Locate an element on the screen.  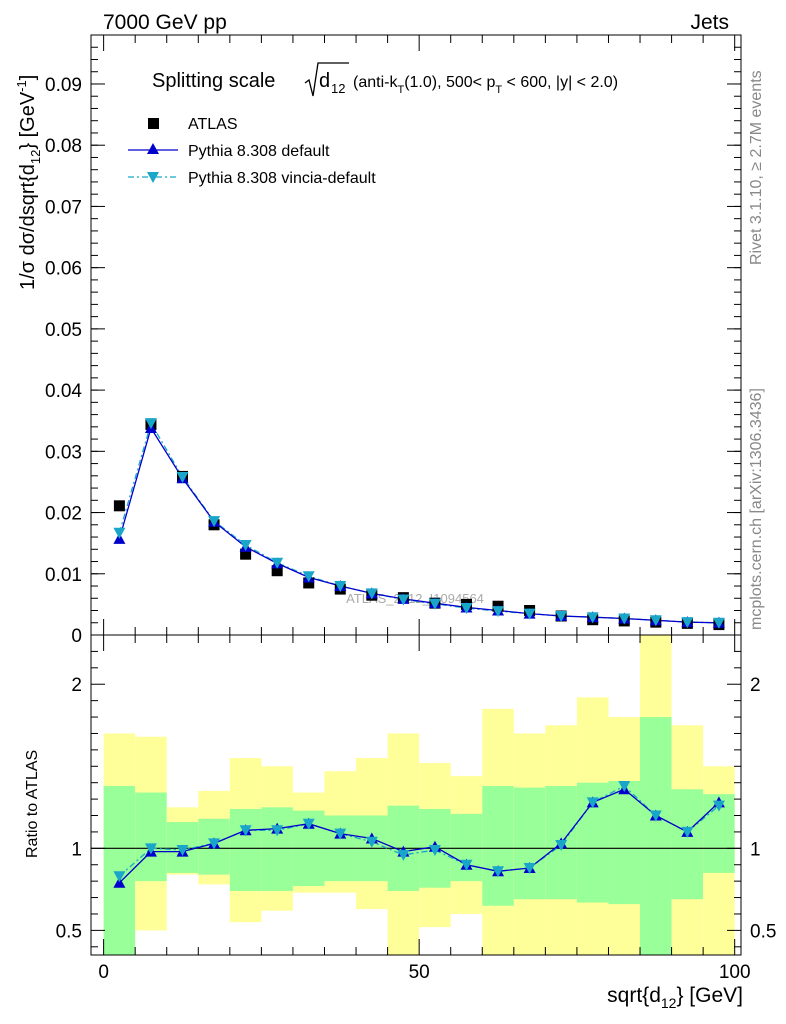
title-sub-t: T is located at coordinates (400, 90).